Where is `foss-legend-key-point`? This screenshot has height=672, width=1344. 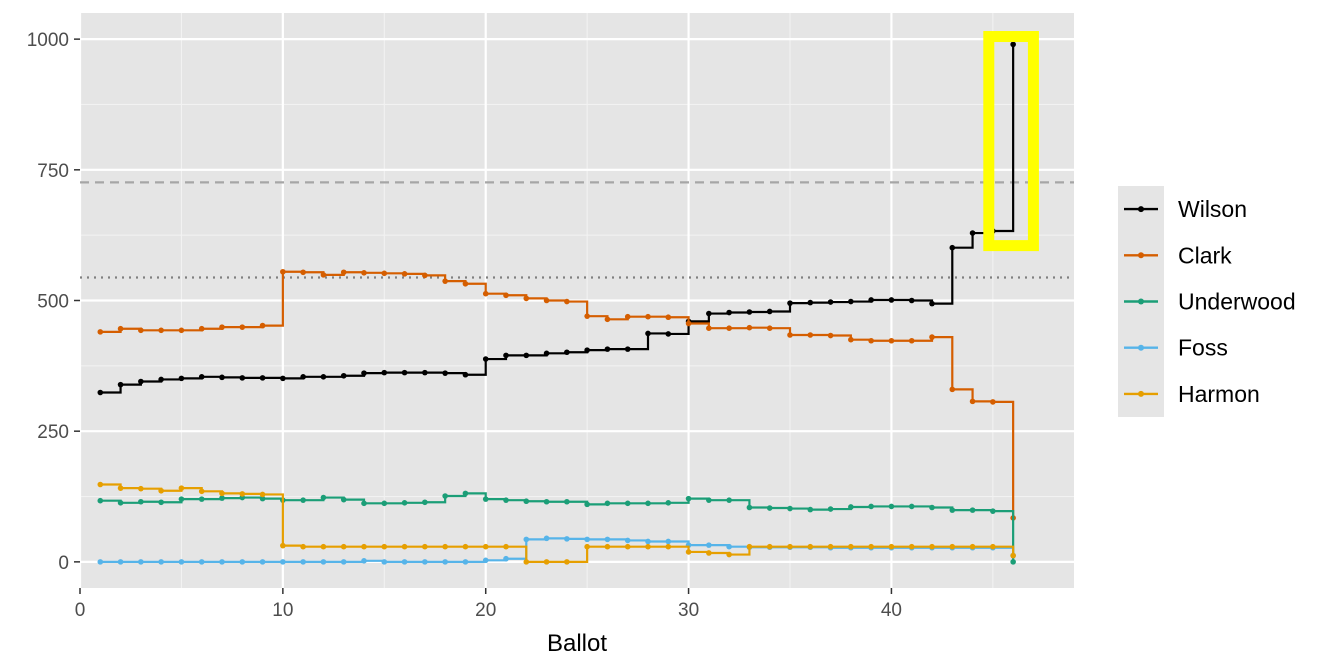
foss-legend-key-point is located at coordinates (1141, 347).